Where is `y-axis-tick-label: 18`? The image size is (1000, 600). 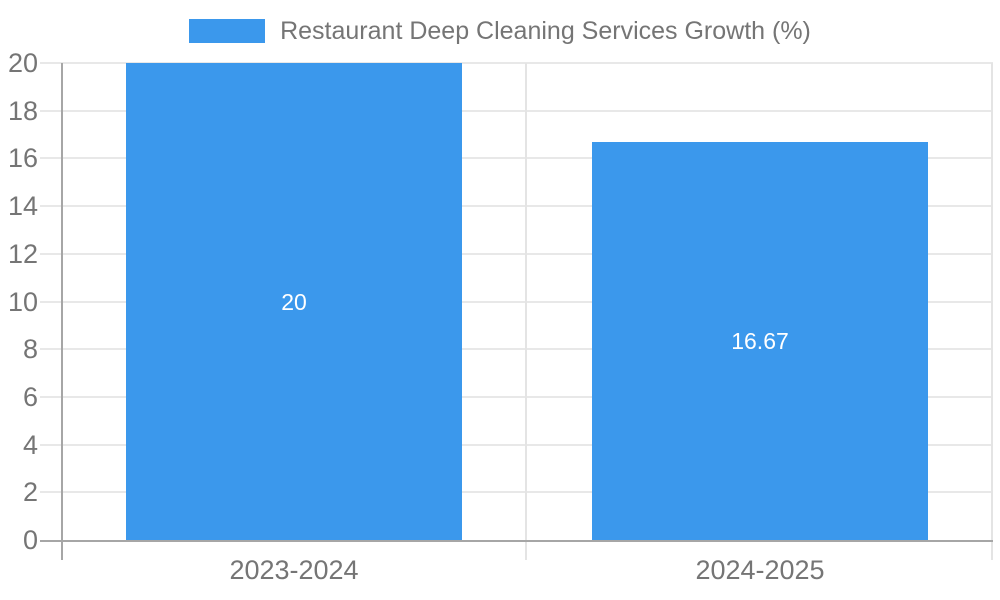
y-axis-tick-label: 18 is located at coordinates (22, 110).